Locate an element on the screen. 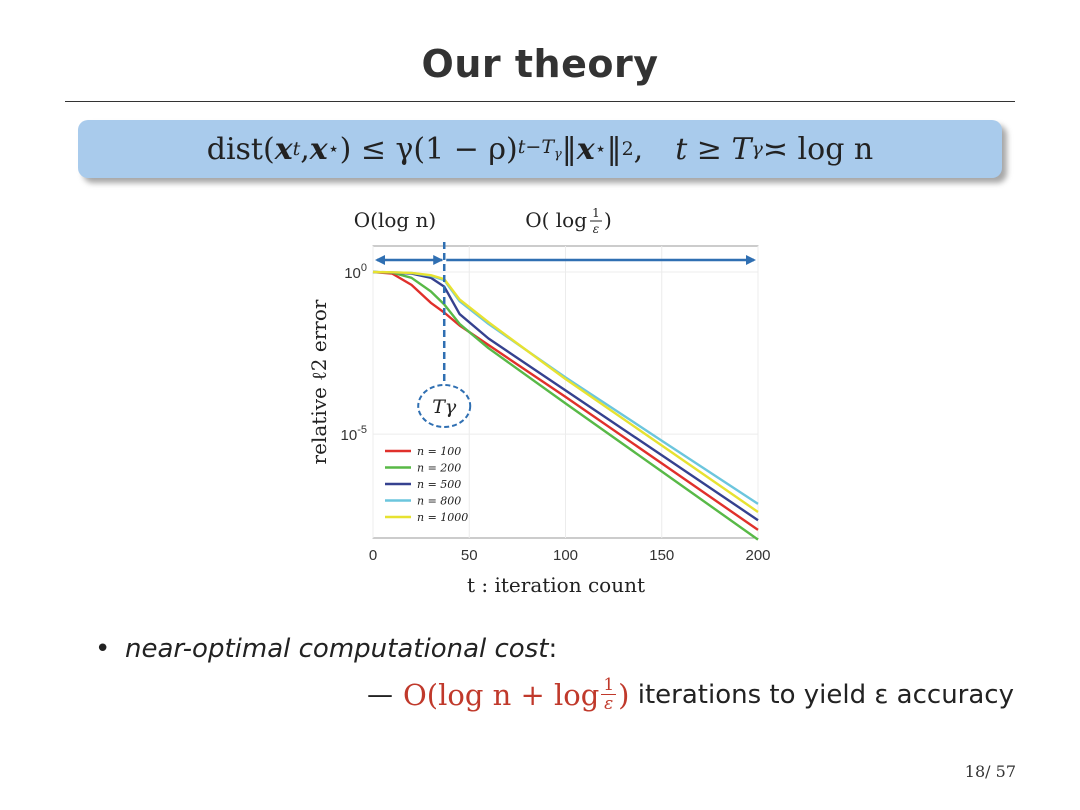 The height and width of the screenshot is (810, 1080). series-line-n200 is located at coordinates (565, 405).